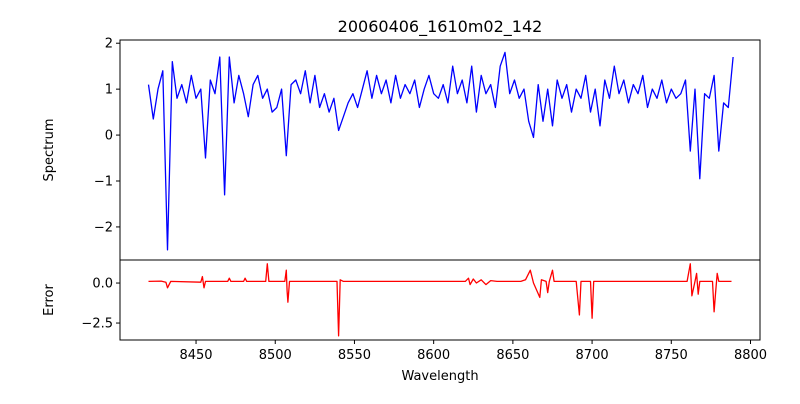 This screenshot has width=800, height=404. What do you see at coordinates (109, 90) in the screenshot?
I see `y-tick-label: 1` at bounding box center [109, 90].